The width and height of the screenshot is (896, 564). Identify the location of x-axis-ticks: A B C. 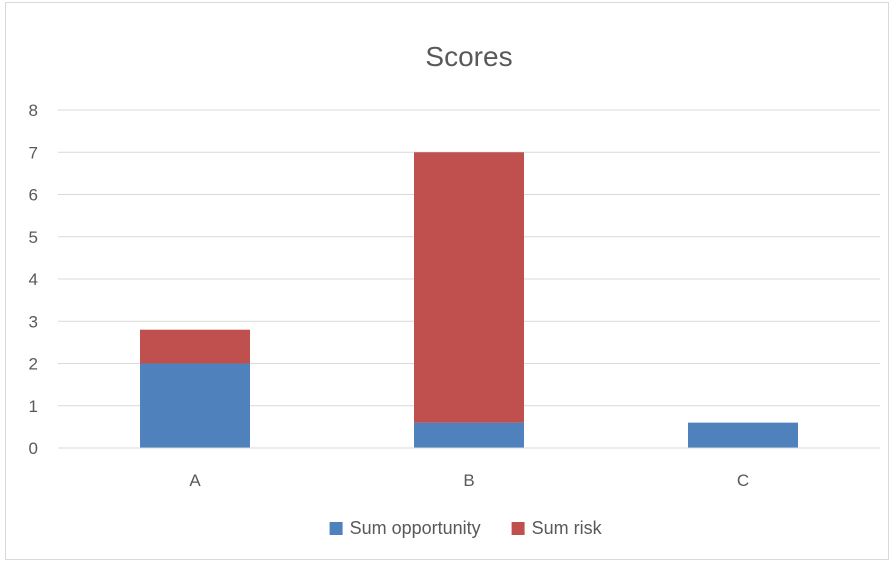
(469, 480).